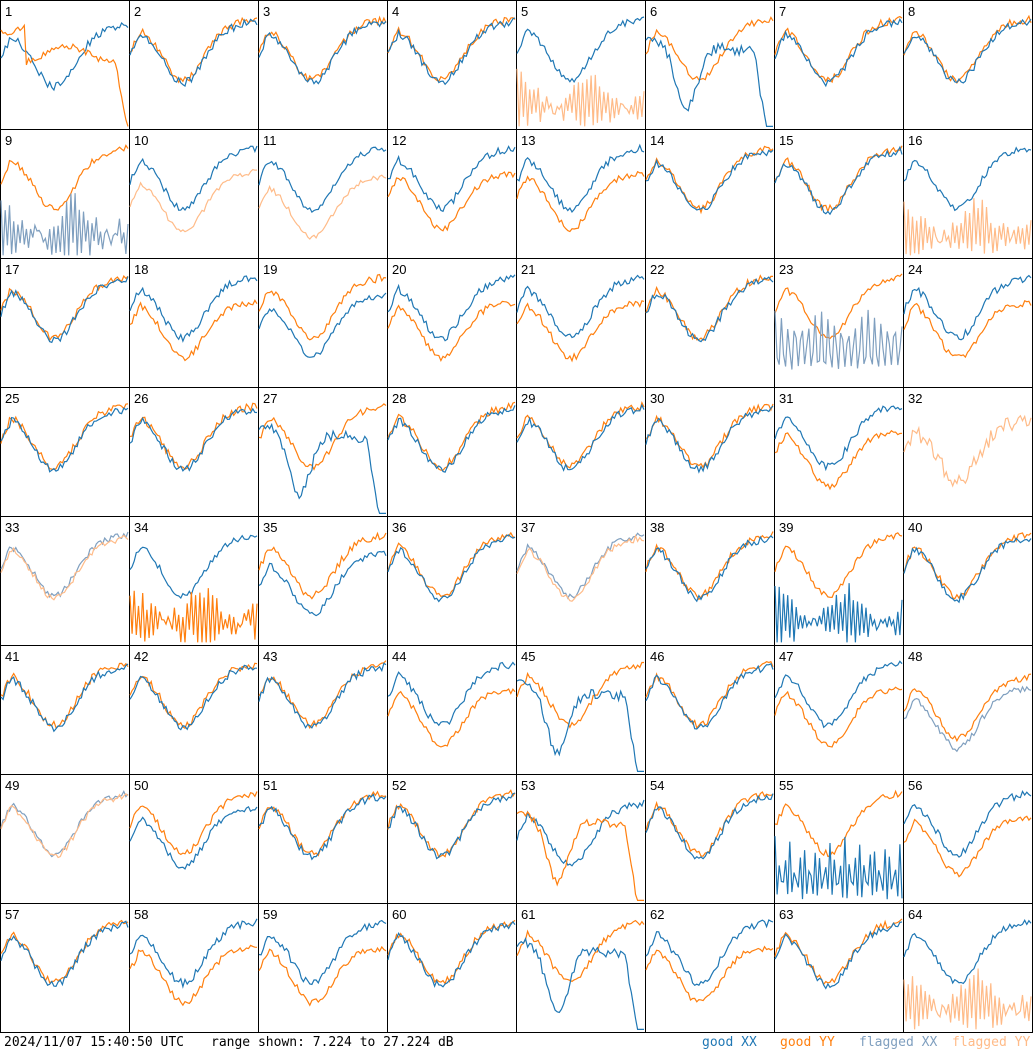 This screenshot has width=1033, height=1053. I want to click on antenna-panel: 6, so click(710, 65).